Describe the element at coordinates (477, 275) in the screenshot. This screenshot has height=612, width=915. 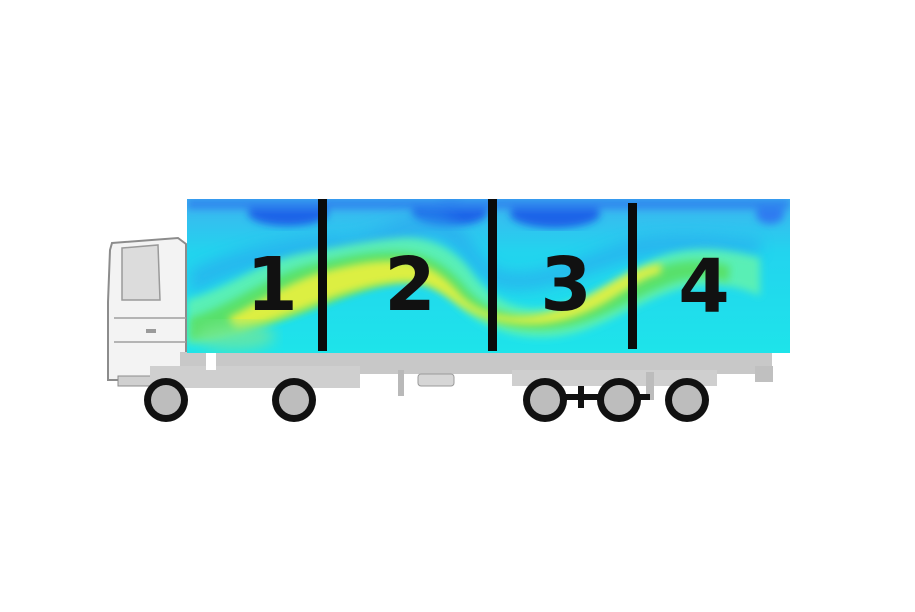
I see `zone-dividers` at that location.